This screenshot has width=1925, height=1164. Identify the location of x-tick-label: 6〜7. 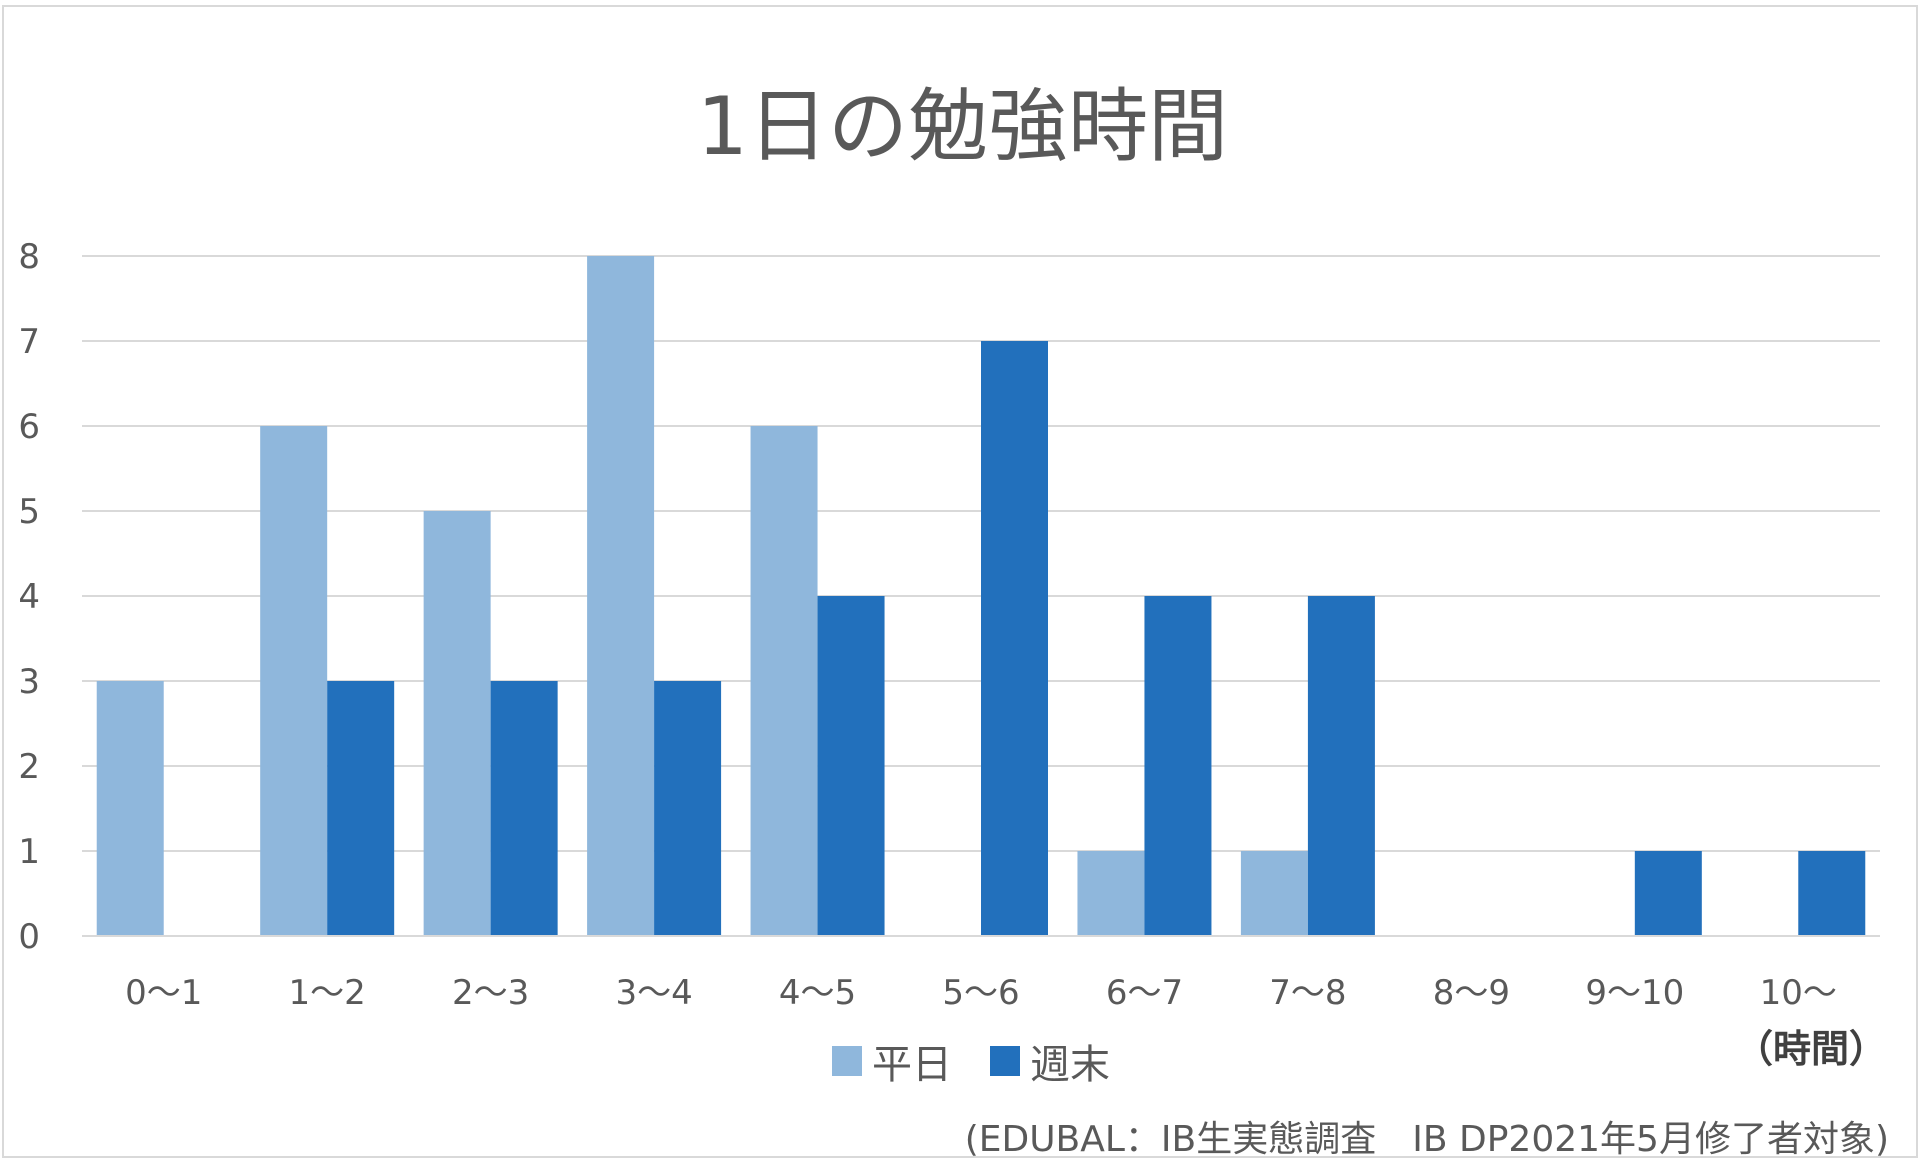
(1144, 993).